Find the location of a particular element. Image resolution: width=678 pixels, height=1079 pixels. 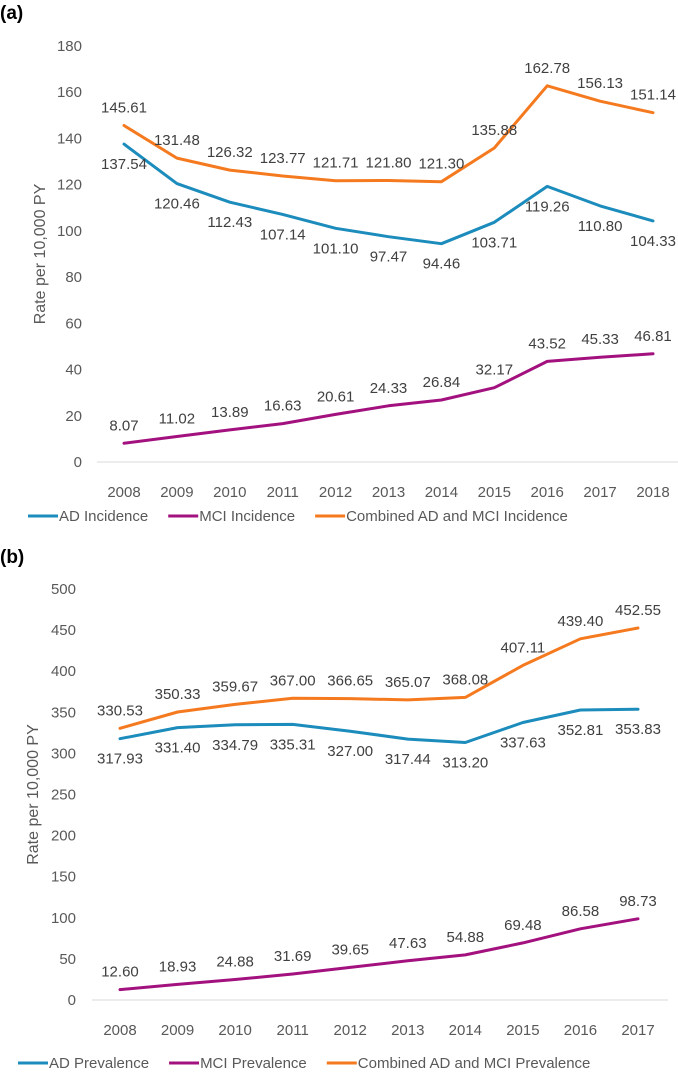

legend-label-ad: AD Prevalence is located at coordinates (99, 1063).